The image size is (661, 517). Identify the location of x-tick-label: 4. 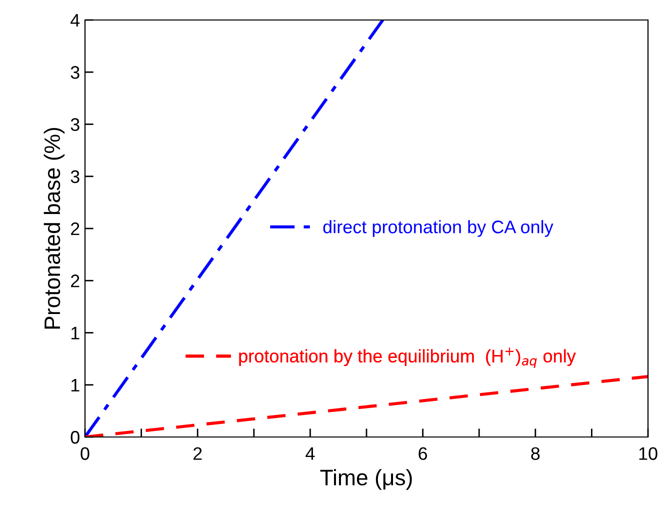
(310, 453).